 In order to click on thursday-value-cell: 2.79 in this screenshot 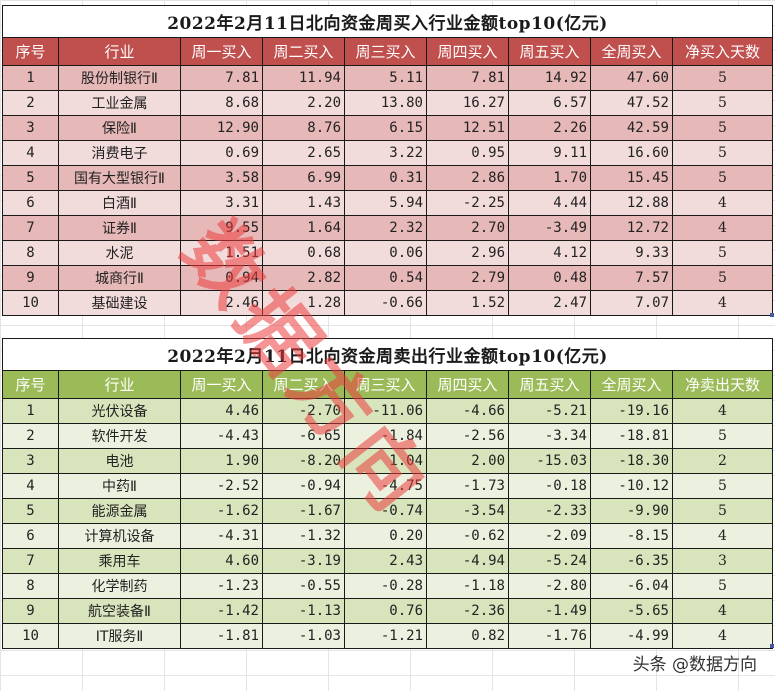, I will do `click(467, 278)`.